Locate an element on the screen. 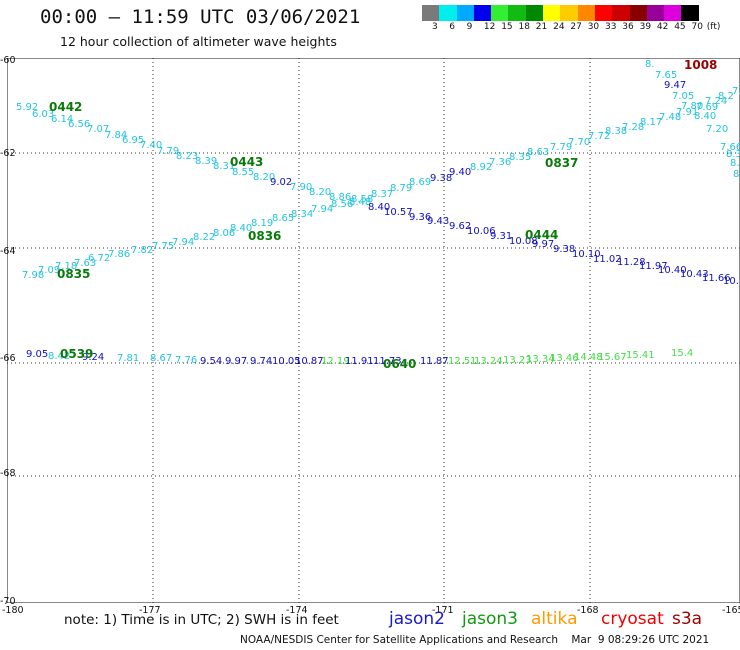 Image resolution: width=740 pixels, height=650 pixels. wave-height-label: 10.87 is located at coordinates (309, 361).